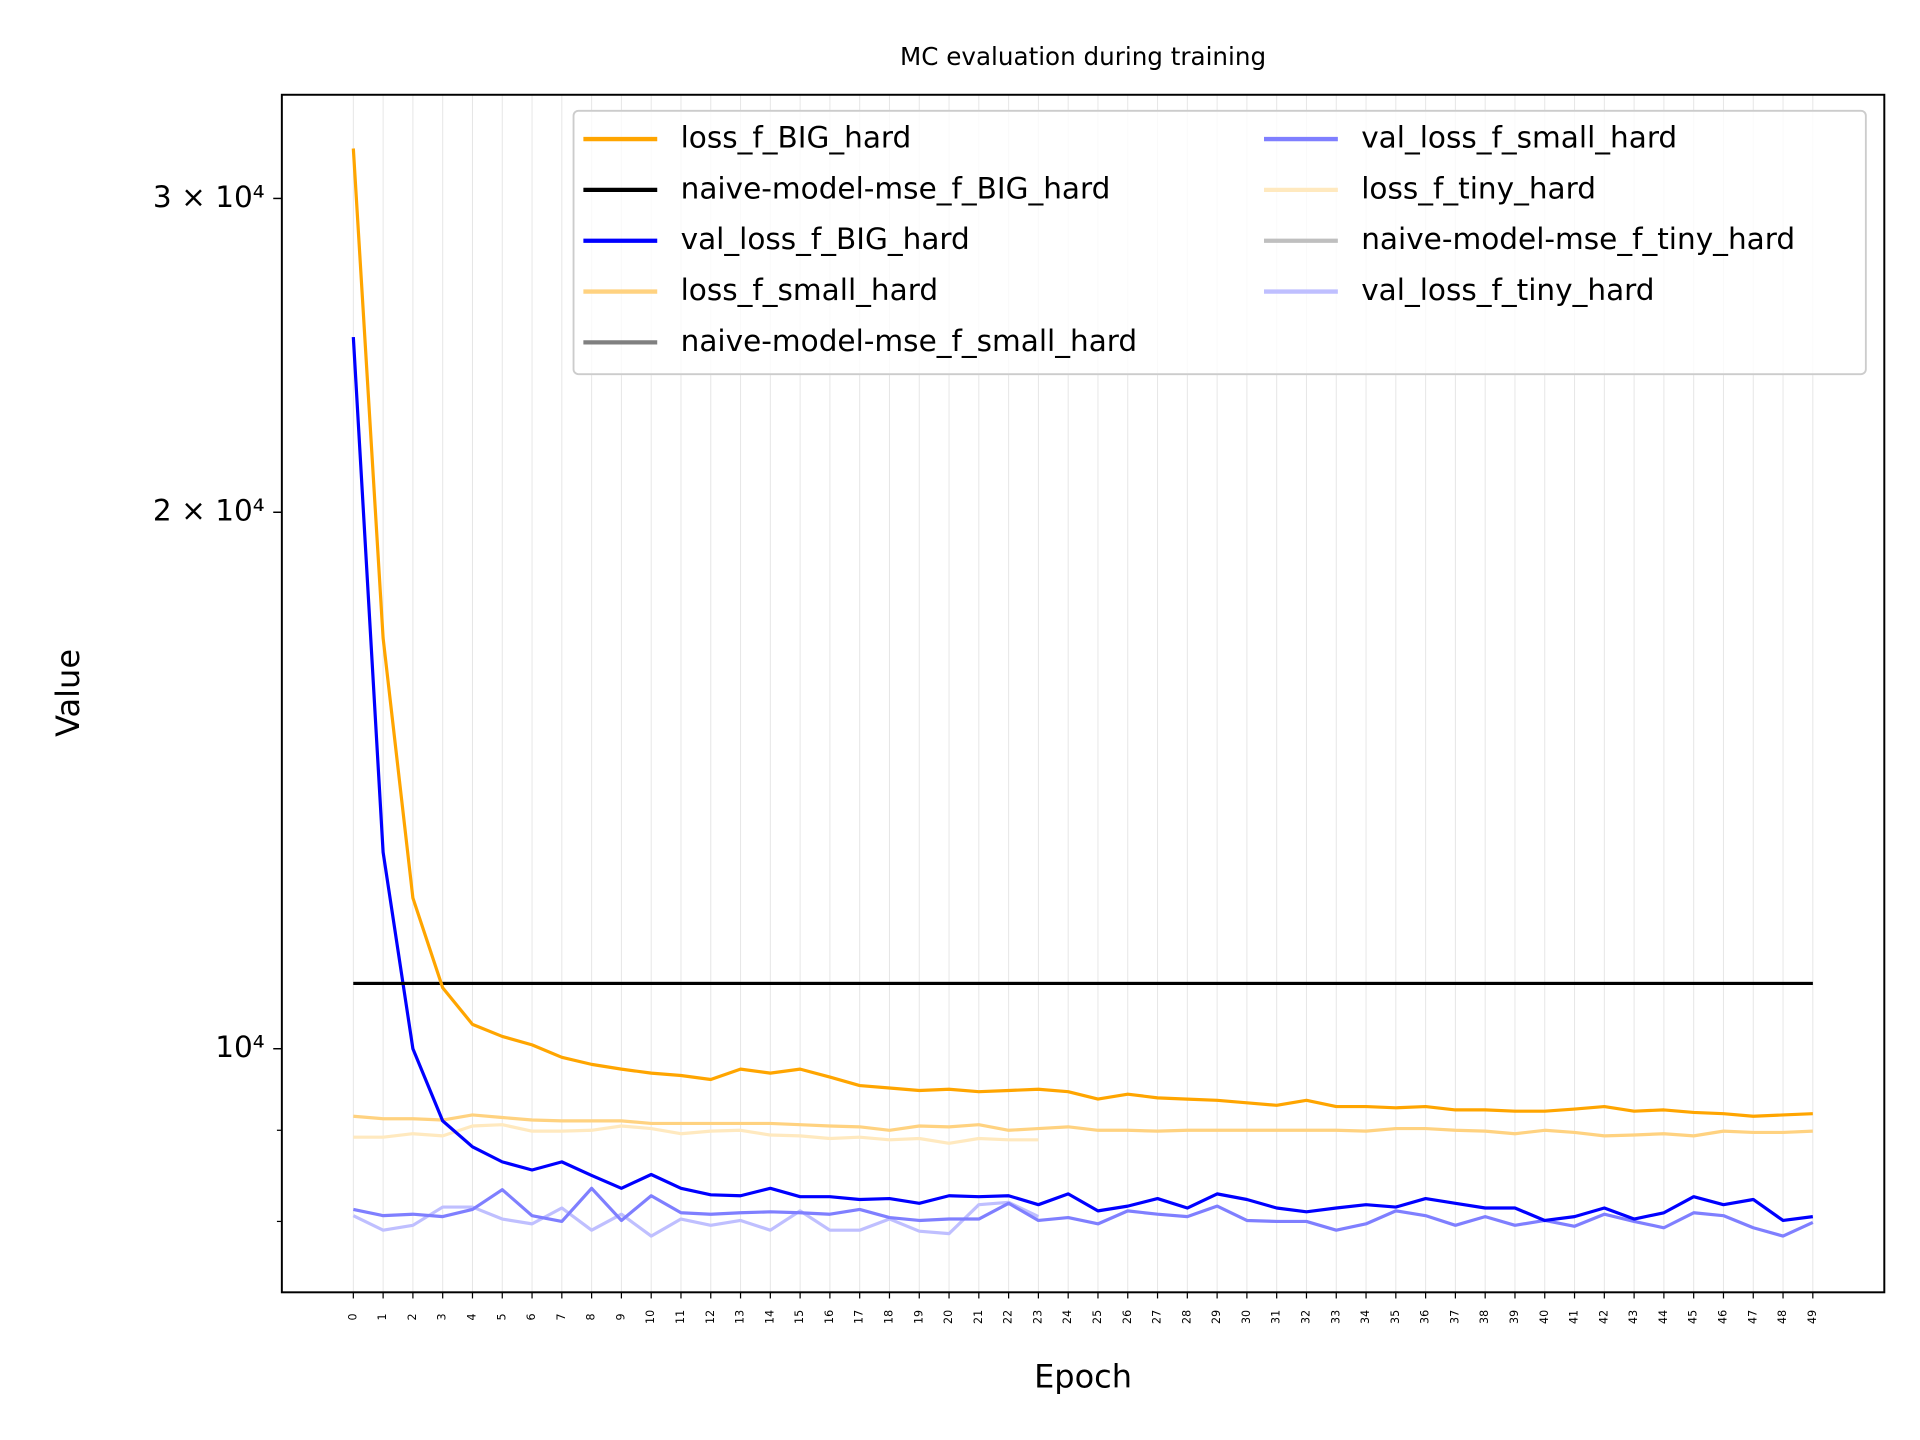  Describe the element at coordinates (859, 1317) in the screenshot. I see `x-tick-label: 17` at that location.